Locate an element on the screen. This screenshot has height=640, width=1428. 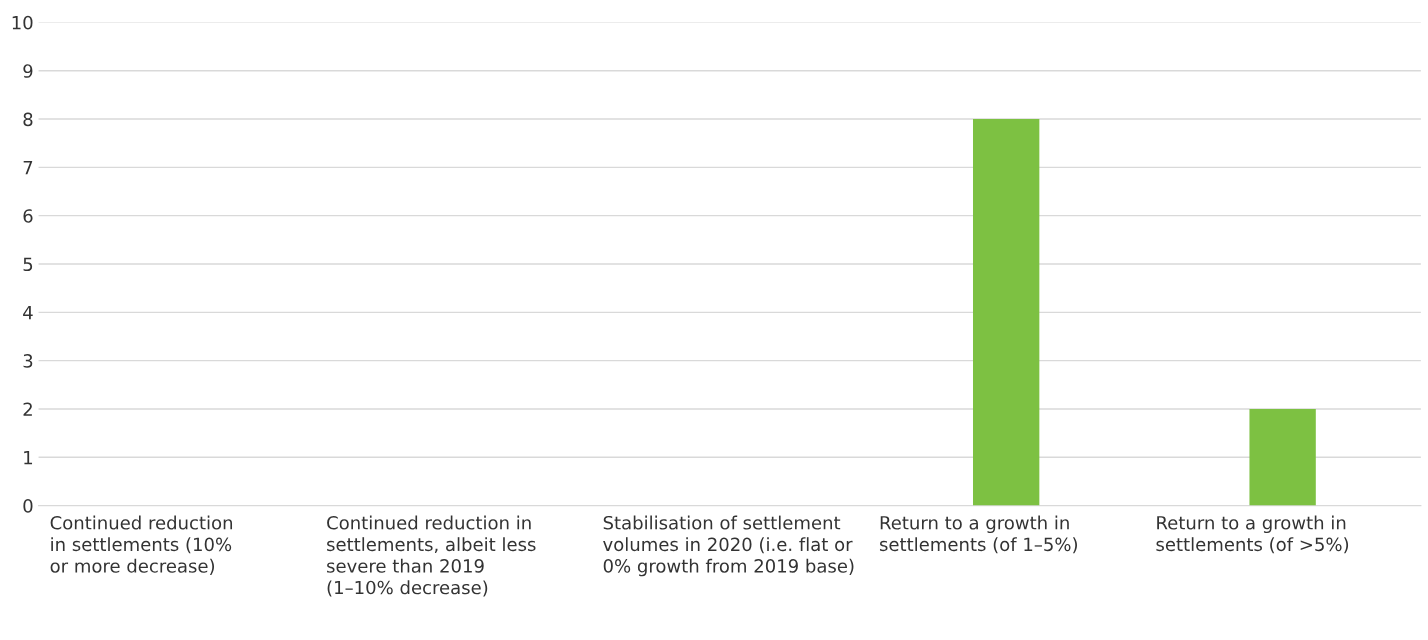
y-tick-label: 4 is located at coordinates (28, 313).